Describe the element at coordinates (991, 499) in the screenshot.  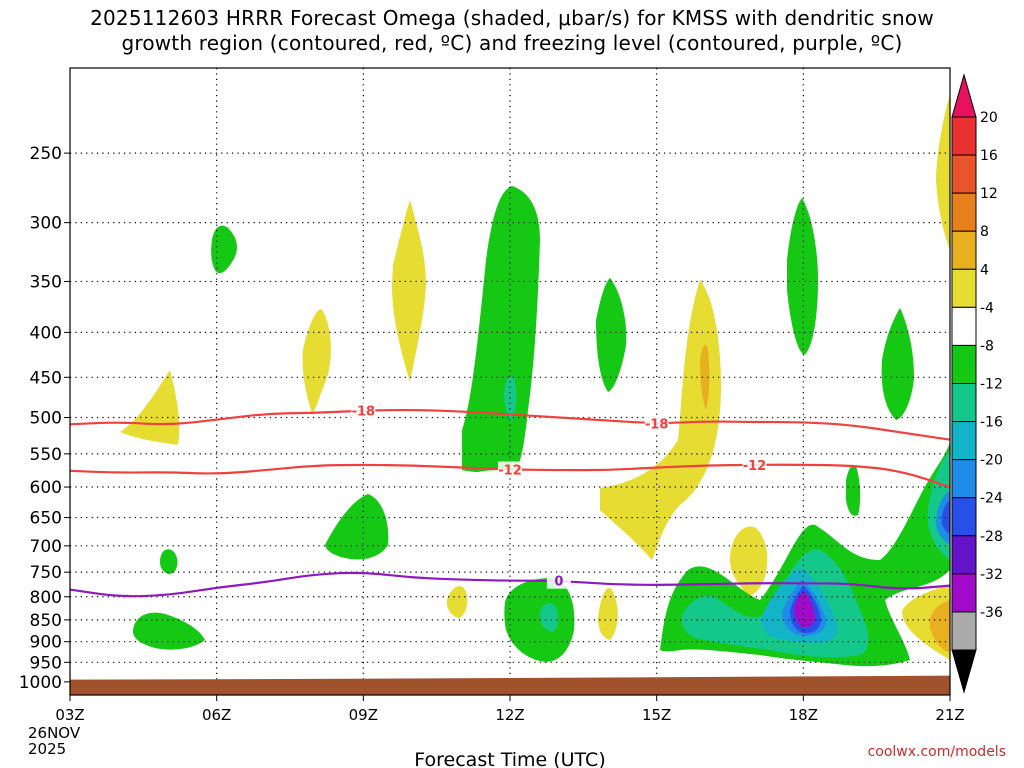
I see `colorbar-label: -24` at that location.